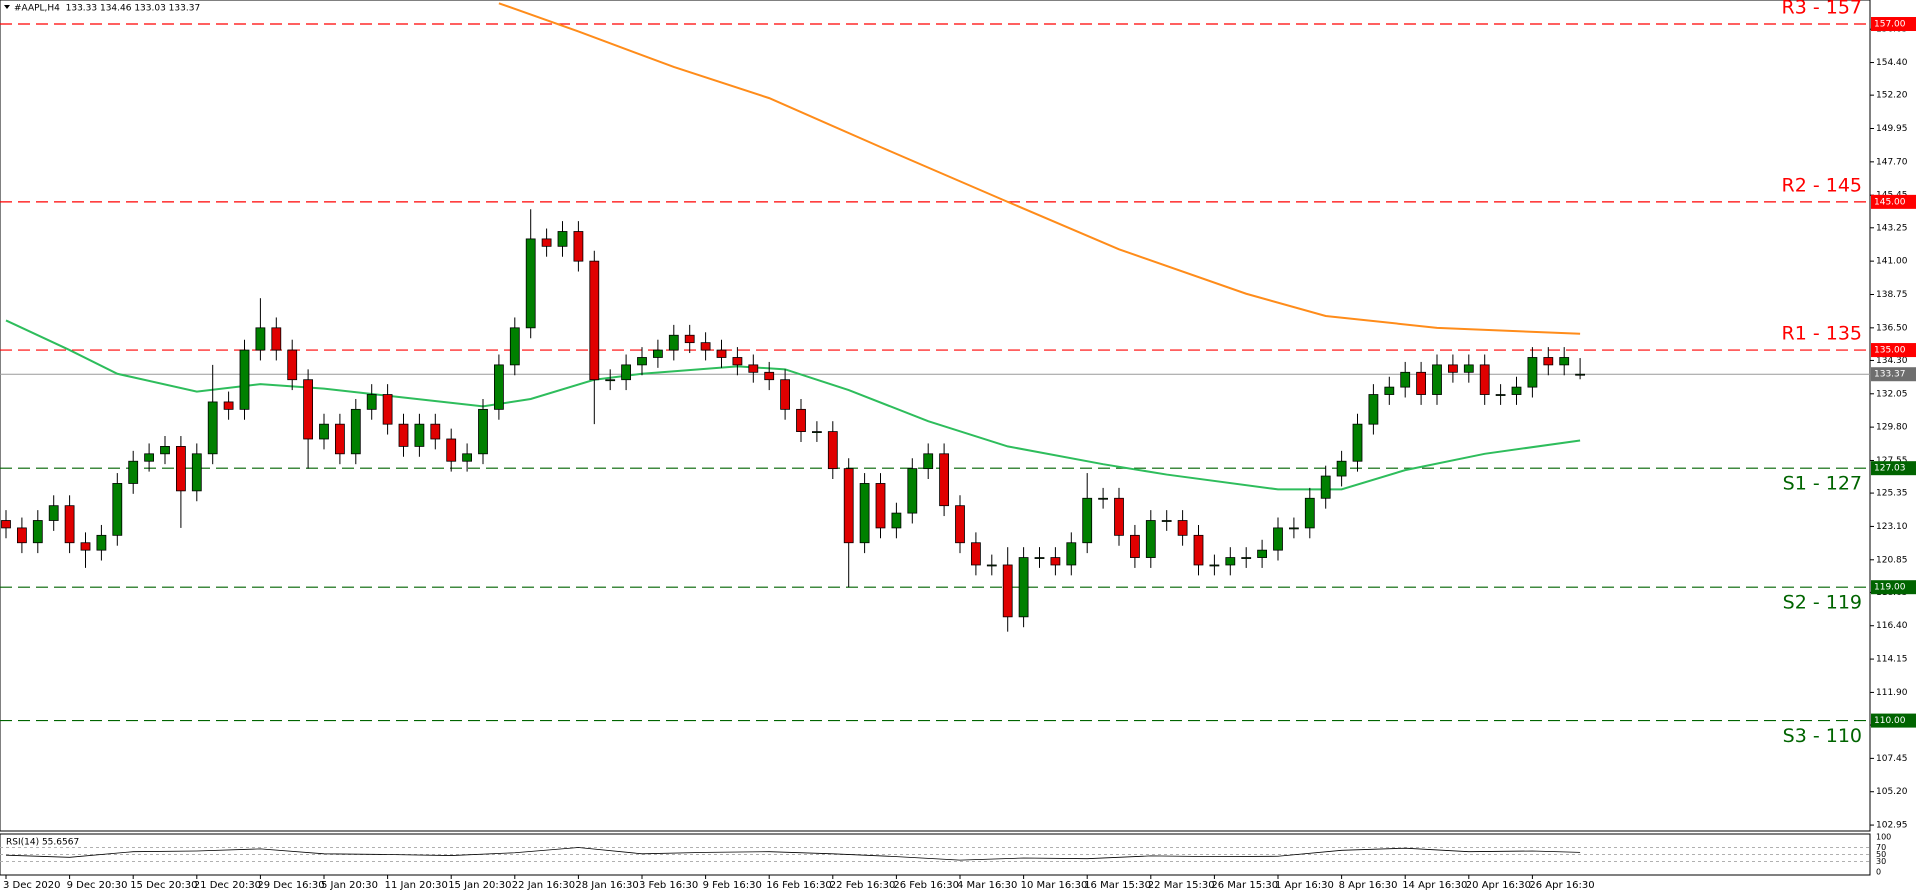  I want to click on x-tick-label: 16 Mar 15:30, so click(1117, 885).